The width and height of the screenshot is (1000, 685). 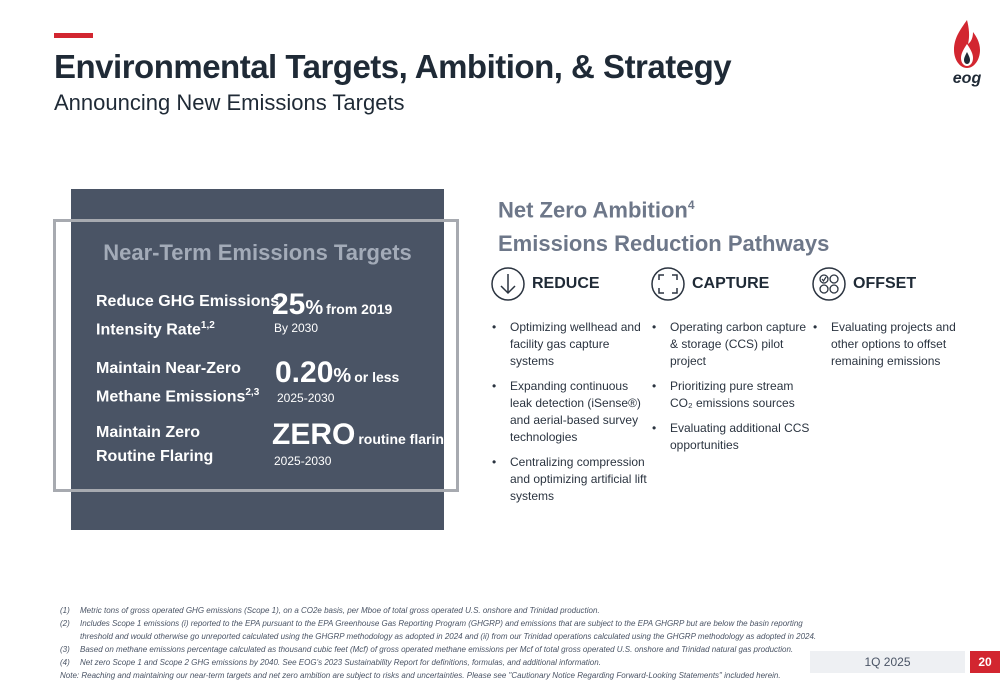 I want to click on pathway-header: OFFSET, so click(x=891, y=284).